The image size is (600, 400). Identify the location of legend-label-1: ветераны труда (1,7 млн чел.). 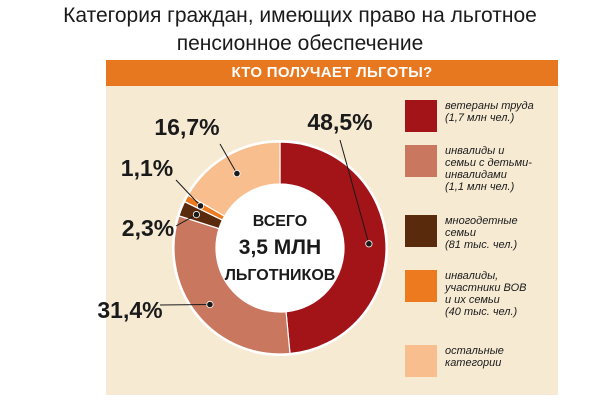
(504, 112).